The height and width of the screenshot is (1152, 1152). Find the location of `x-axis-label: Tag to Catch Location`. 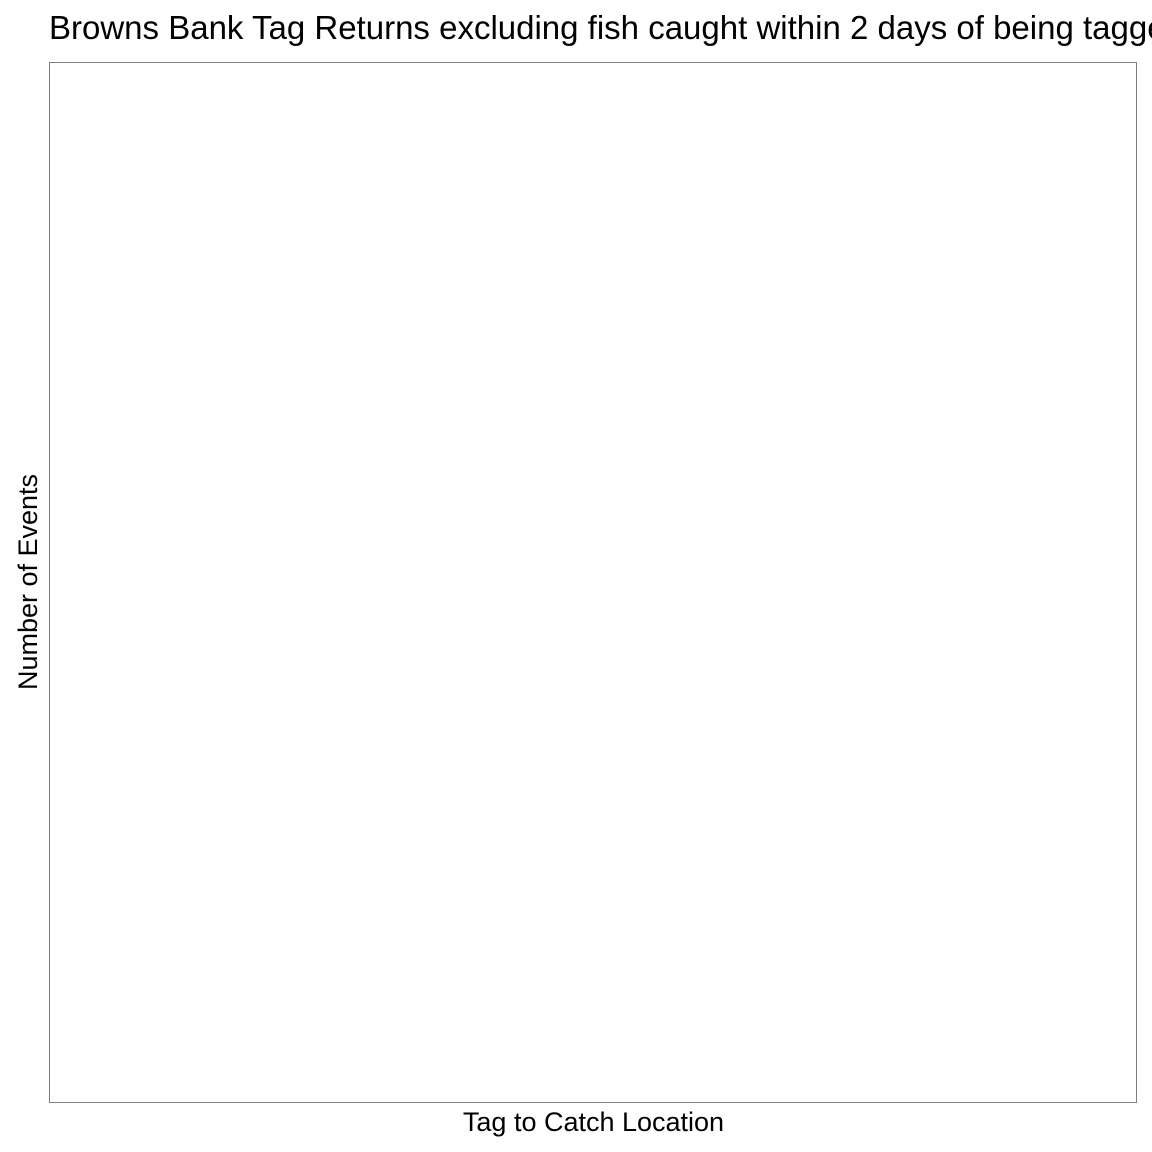

x-axis-label: Tag to Catch Location is located at coordinates (593, 1122).